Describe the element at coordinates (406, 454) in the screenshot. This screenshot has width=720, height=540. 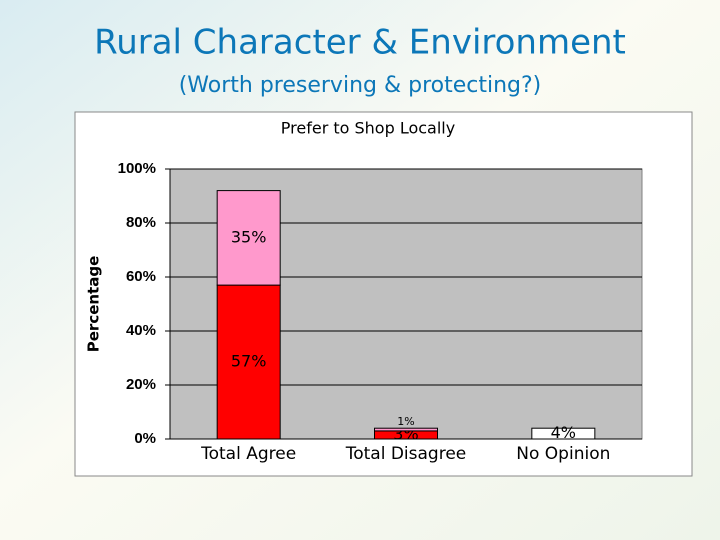
I see `x-tick-label: Total Disagree` at that location.